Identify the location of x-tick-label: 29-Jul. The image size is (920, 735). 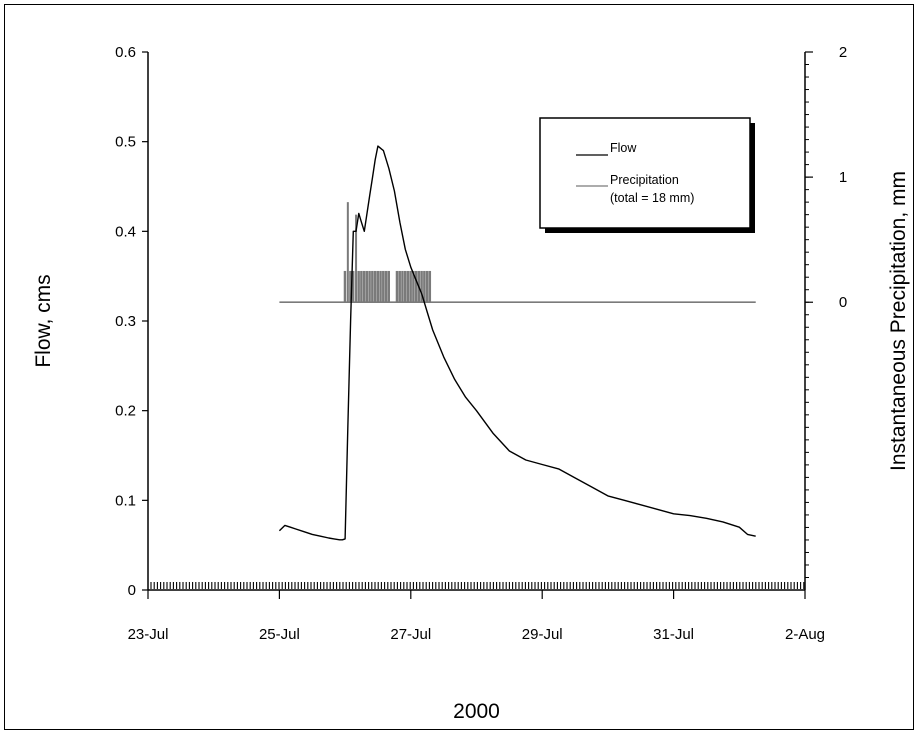
(542, 634).